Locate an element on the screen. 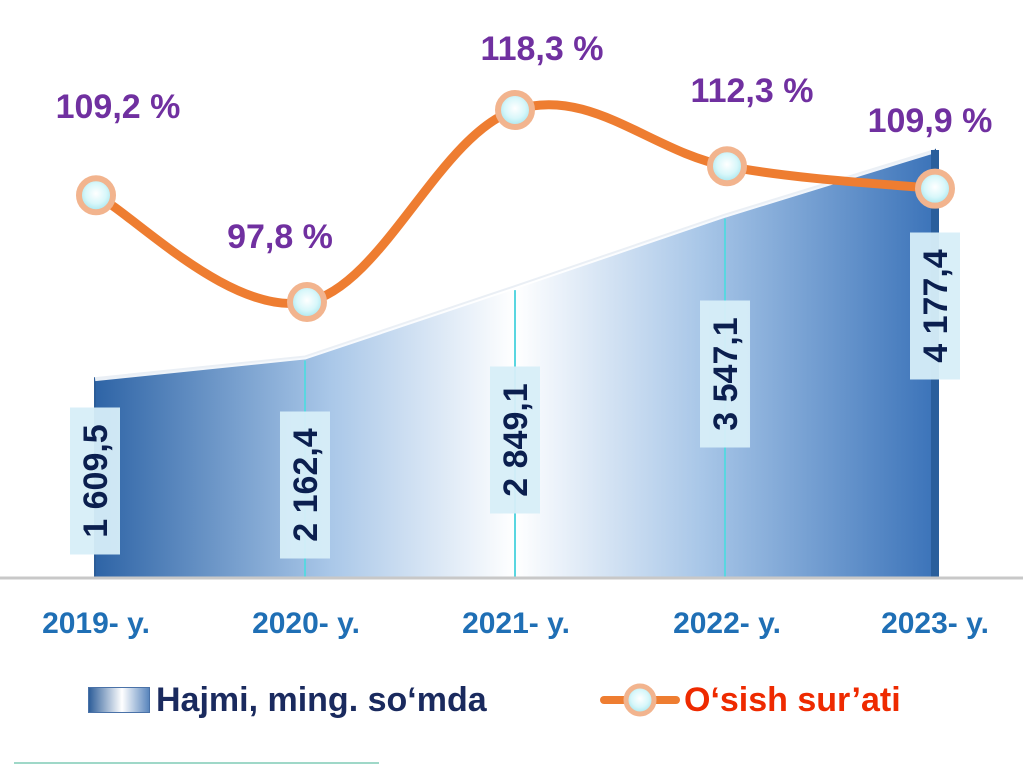 The height and width of the screenshot is (767, 1023). volume-label: 3 547,1 is located at coordinates (725, 374).